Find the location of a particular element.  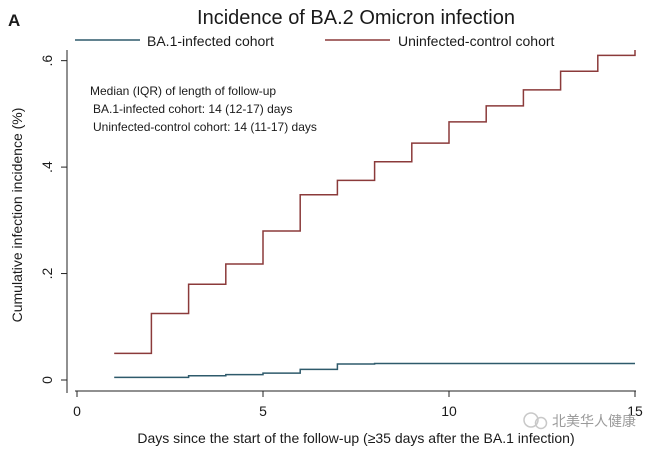

x-tick-label: 15 is located at coordinates (635, 411).